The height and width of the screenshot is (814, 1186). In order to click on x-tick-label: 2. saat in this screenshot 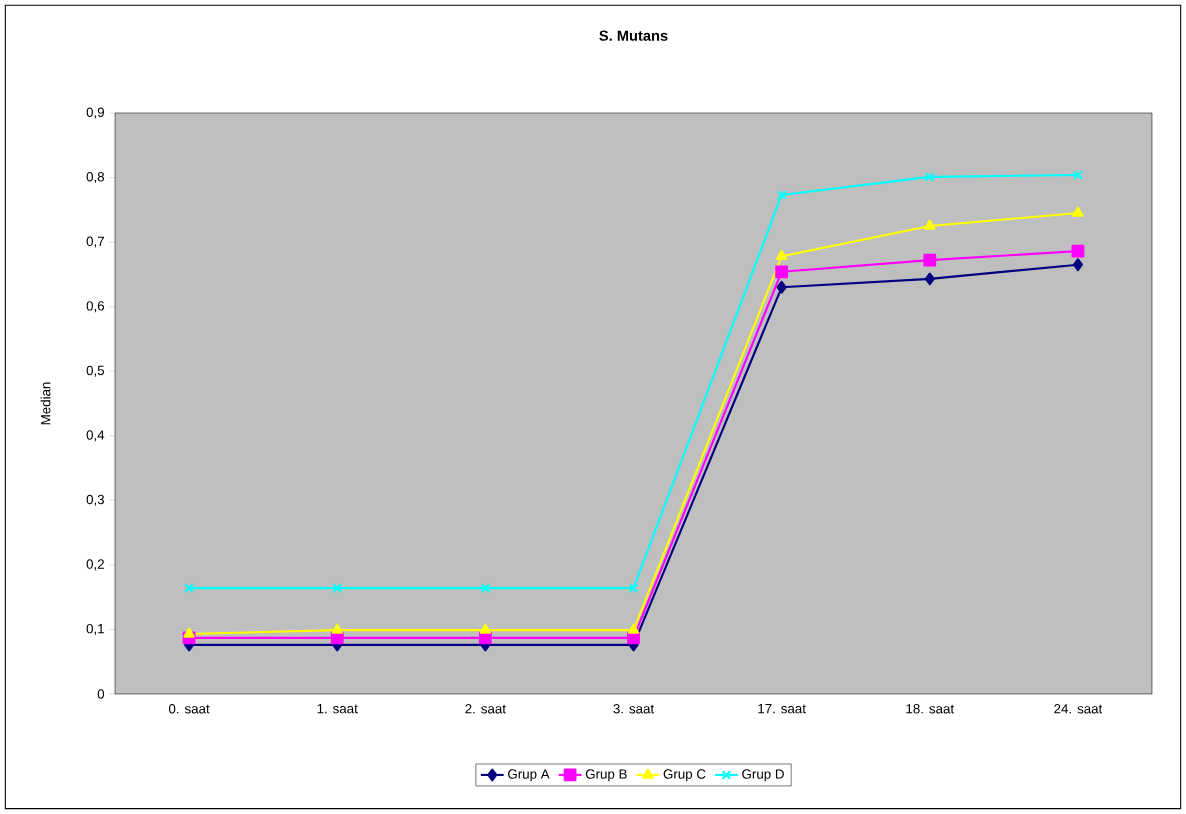, I will do `click(485, 709)`.